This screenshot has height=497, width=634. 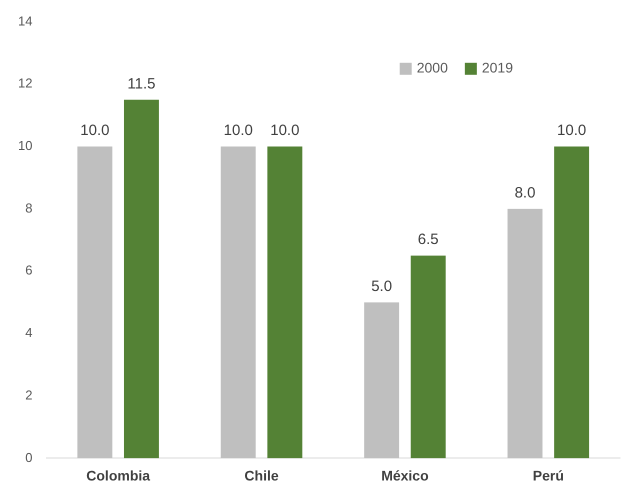 What do you see at coordinates (405, 475) in the screenshot?
I see `x-tick-label: México` at bounding box center [405, 475].